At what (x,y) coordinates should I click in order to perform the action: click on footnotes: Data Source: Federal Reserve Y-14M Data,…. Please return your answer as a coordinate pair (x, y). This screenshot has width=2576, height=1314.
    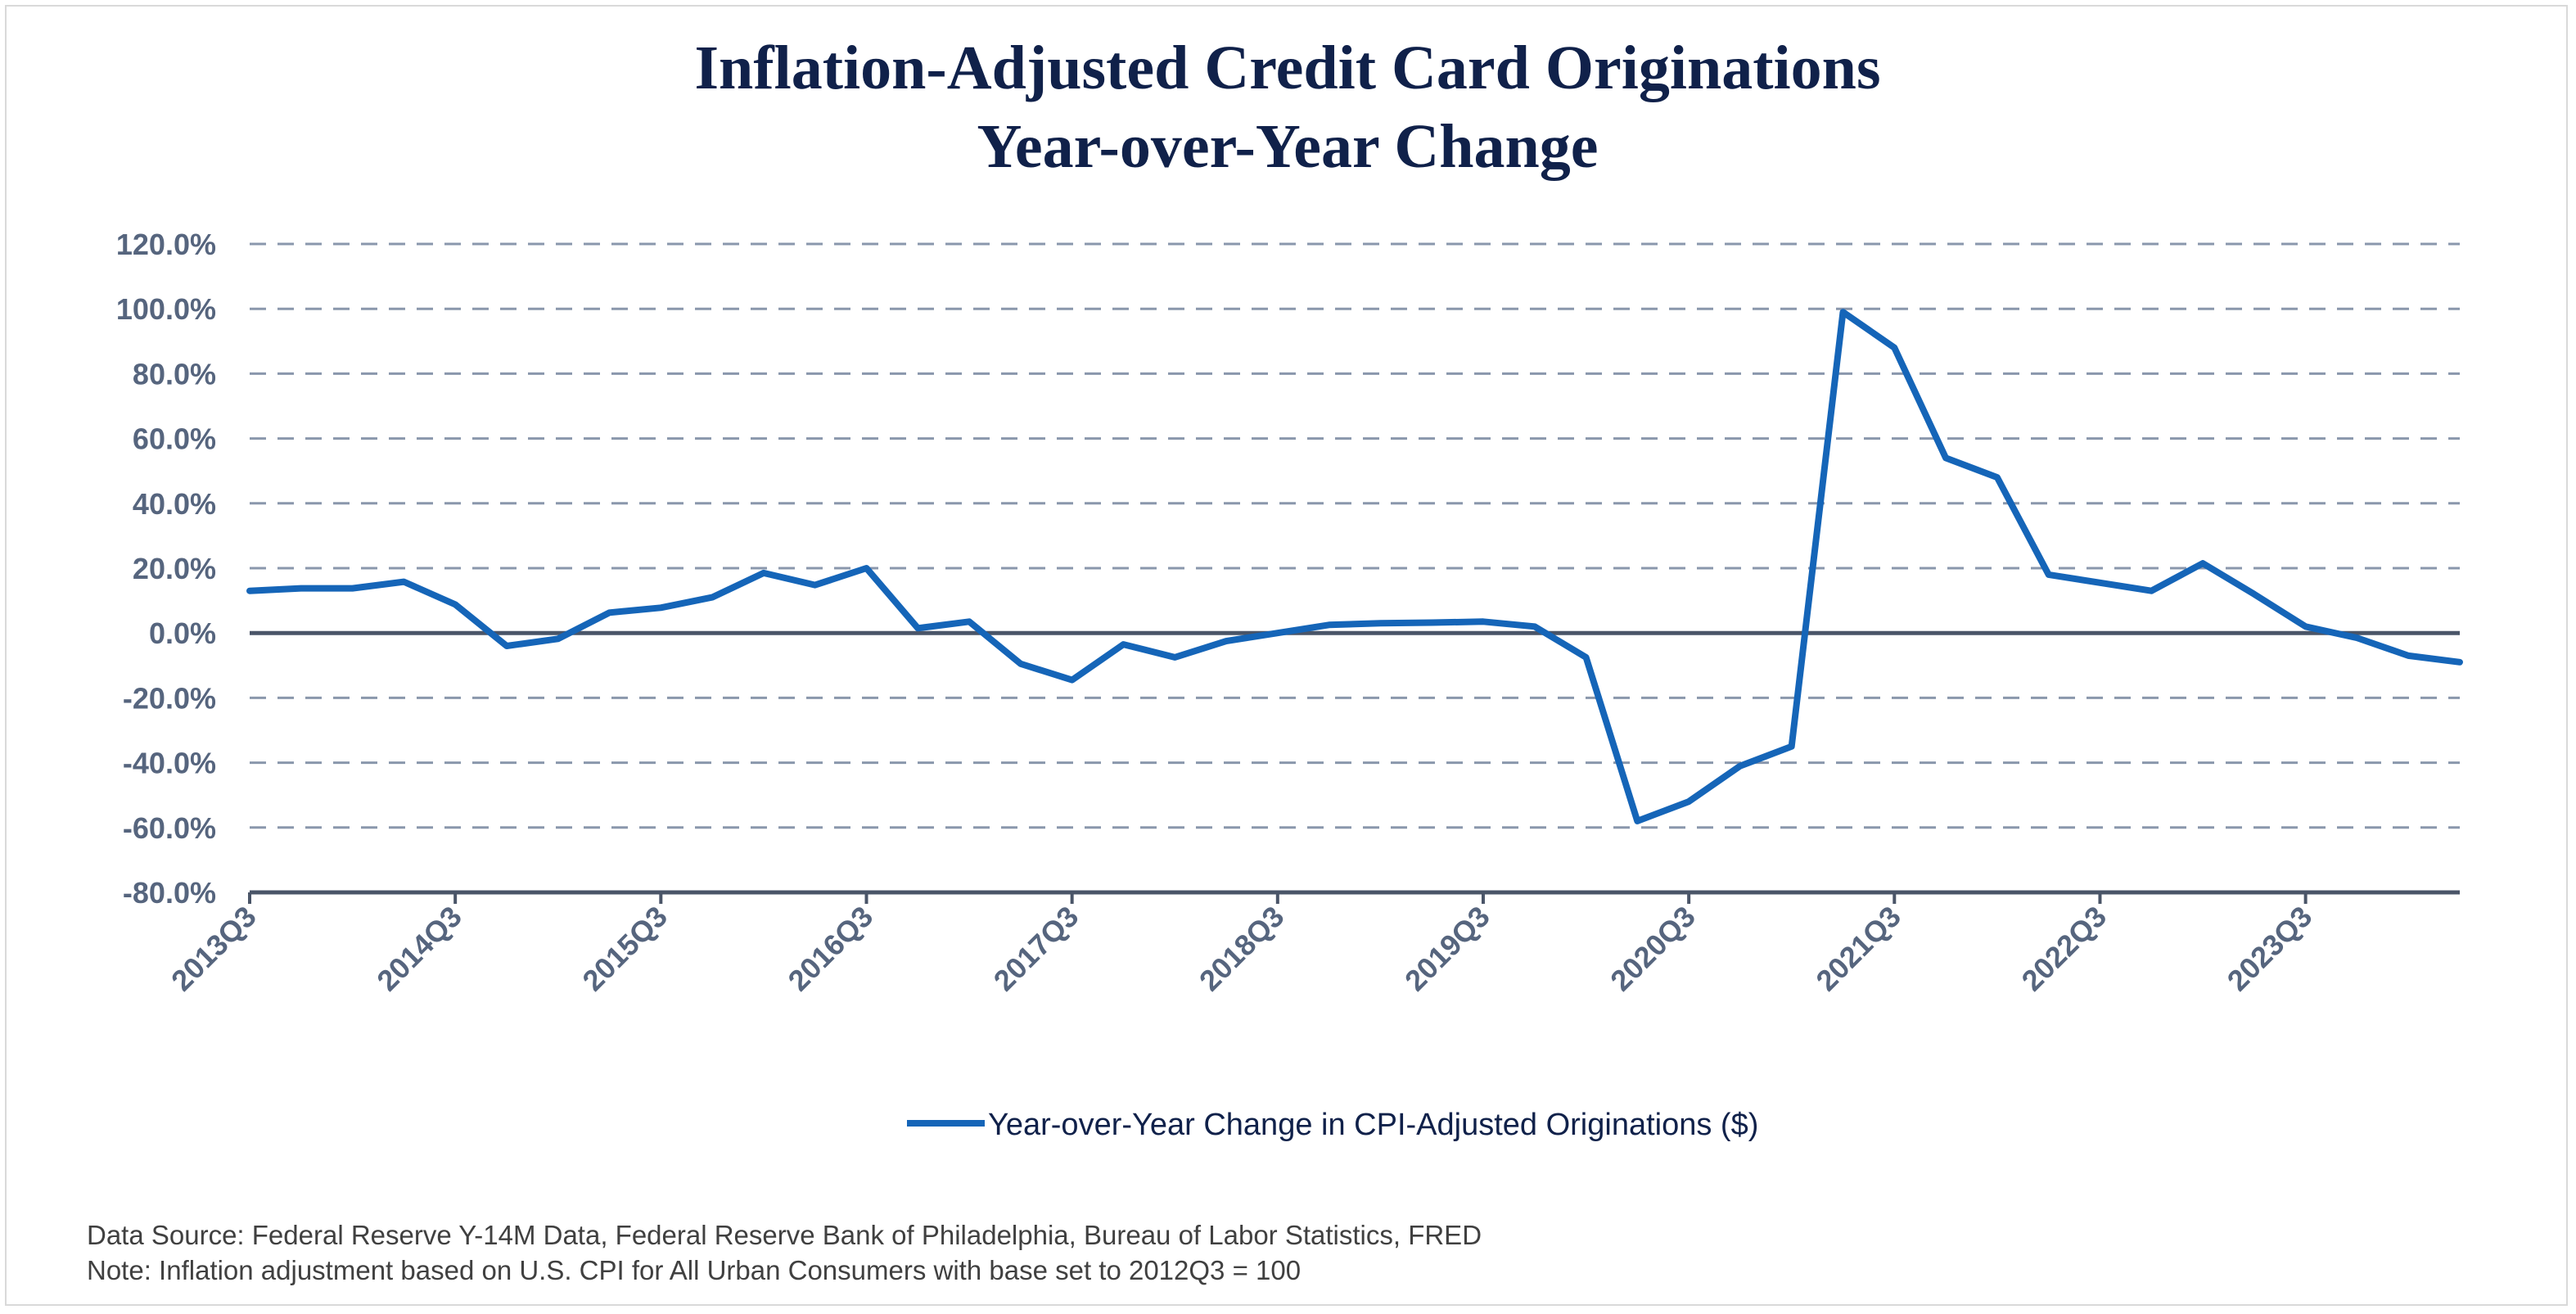
    Looking at the image, I should click on (784, 1253).